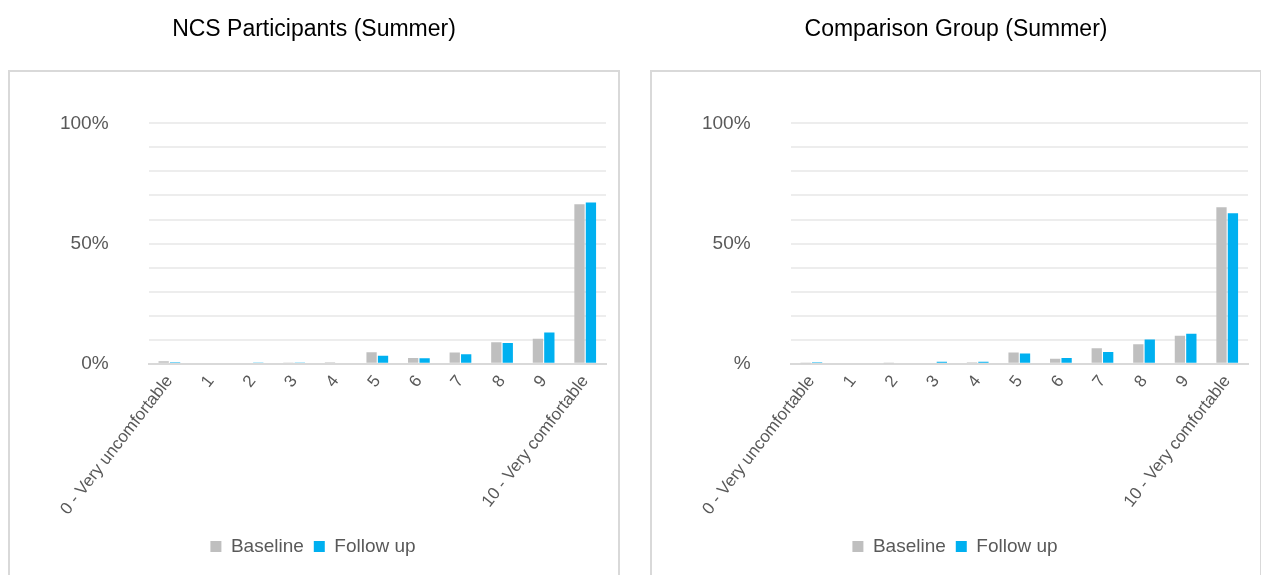 This screenshot has height=575, width=1261. Describe the element at coordinates (314, 28) in the screenshot. I see `chart-title: NCS Participants (Summer)` at that location.